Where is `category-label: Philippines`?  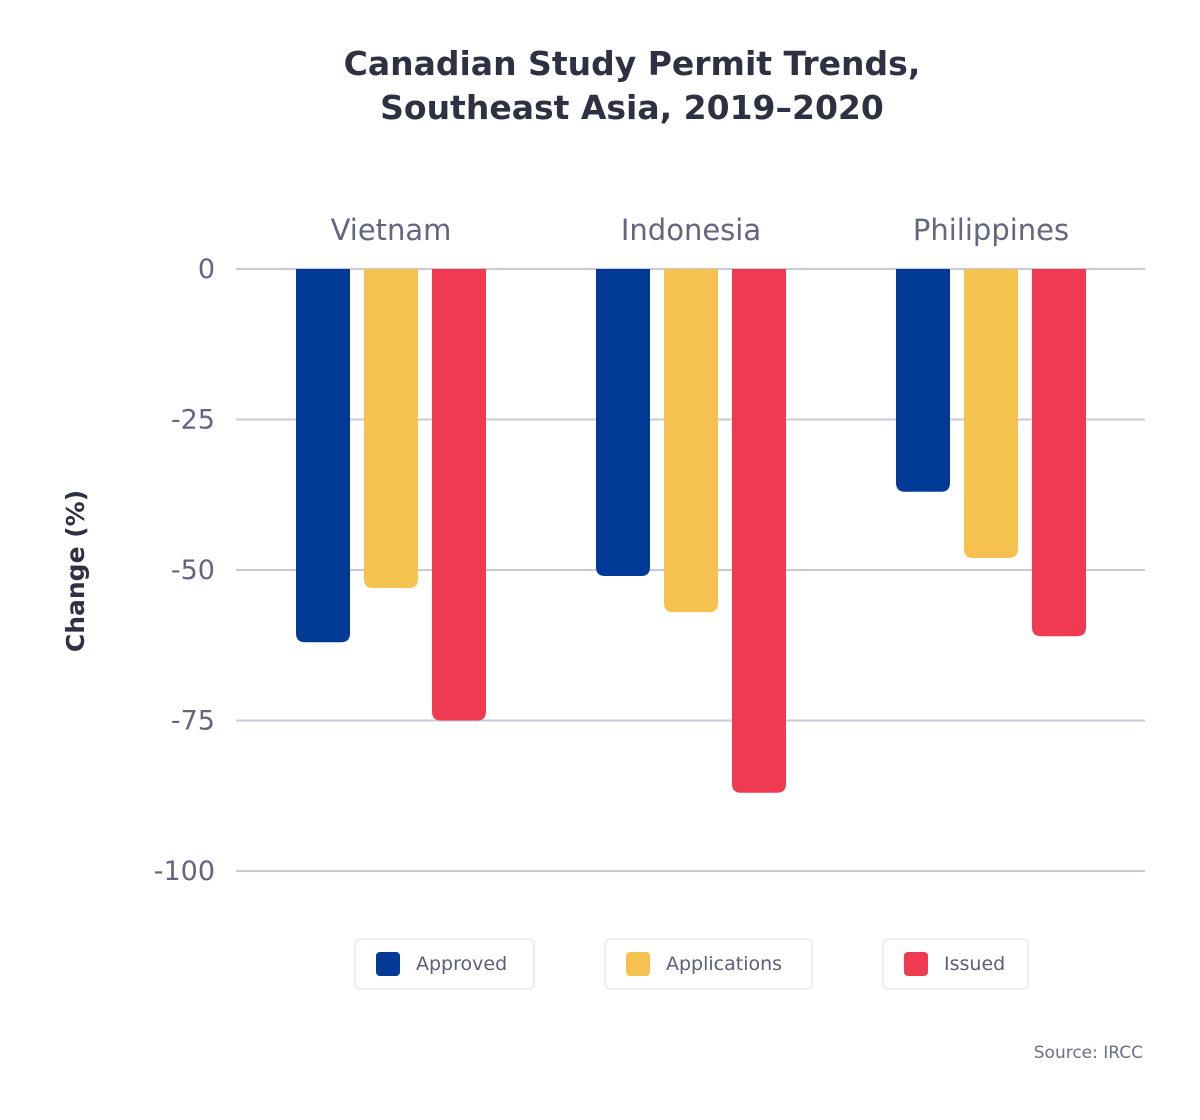
category-label: Philippines is located at coordinates (991, 230).